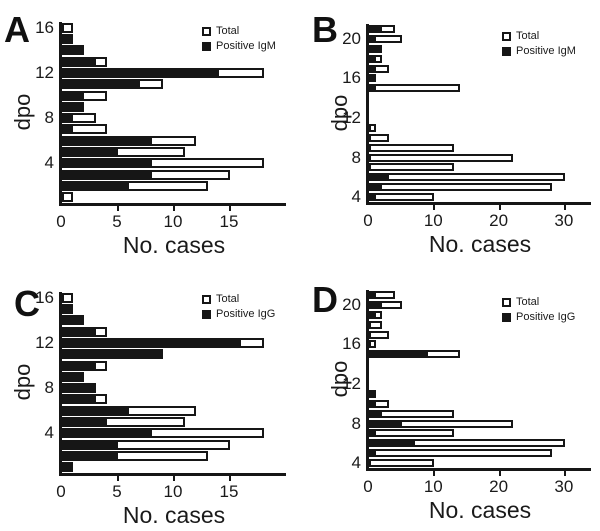  What do you see at coordinates (246, 314) in the screenshot?
I see `legend-label-positive: Positive IgG` at bounding box center [246, 314].